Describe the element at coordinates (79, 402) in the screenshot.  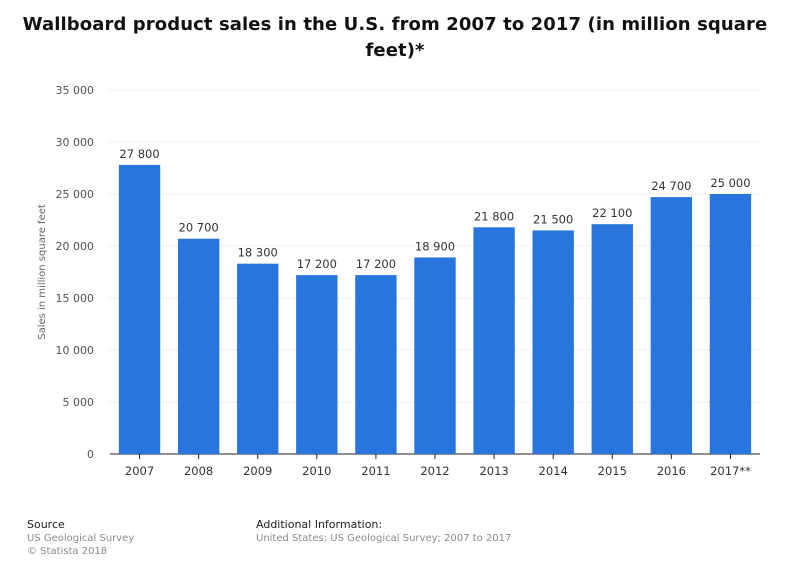
I see `y-tick-label: 5 000` at that location.